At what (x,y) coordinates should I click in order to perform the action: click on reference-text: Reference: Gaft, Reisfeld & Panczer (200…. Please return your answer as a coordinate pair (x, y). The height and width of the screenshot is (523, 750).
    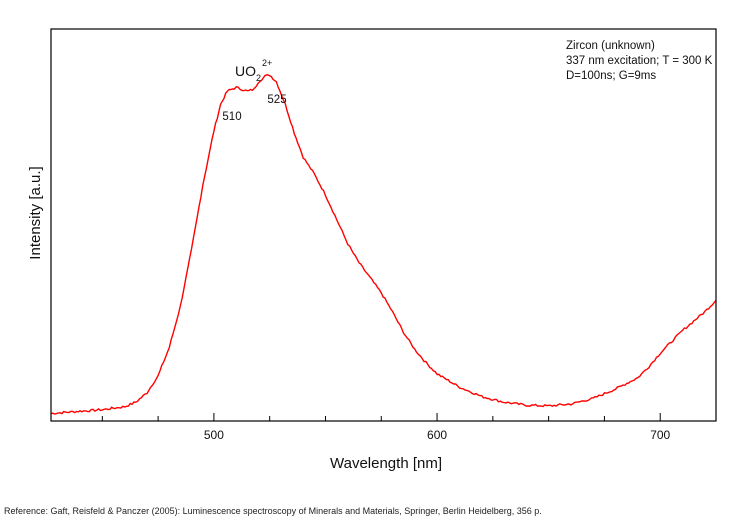
    Looking at the image, I should click on (273, 511).